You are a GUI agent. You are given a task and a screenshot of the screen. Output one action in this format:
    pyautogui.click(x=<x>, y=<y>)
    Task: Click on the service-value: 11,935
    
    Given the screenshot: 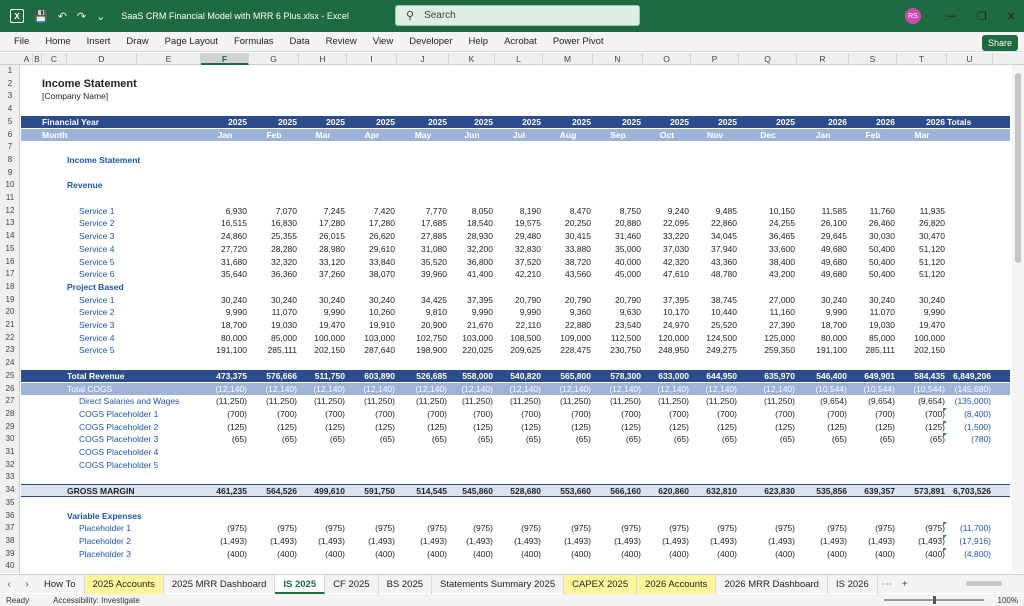 What is the action you would take?
    pyautogui.click(x=932, y=210)
    